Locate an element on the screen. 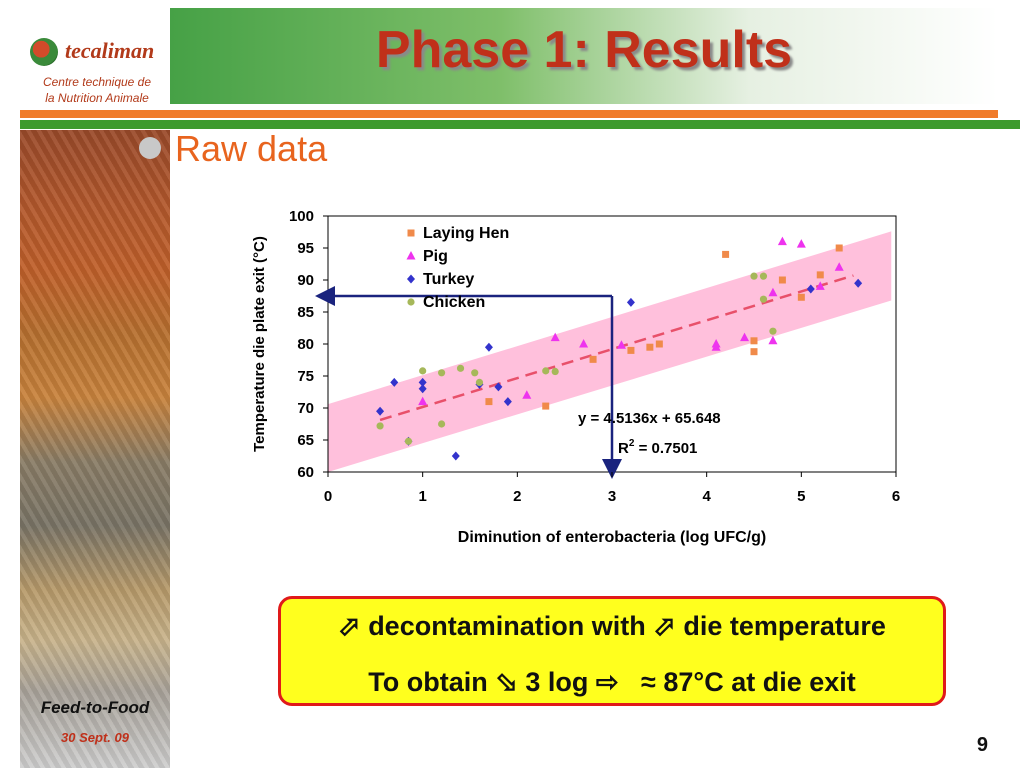 Image resolution: width=1024 pixels, height=768 pixels. callout-text-2b: 3 log is located at coordinates (557, 682).